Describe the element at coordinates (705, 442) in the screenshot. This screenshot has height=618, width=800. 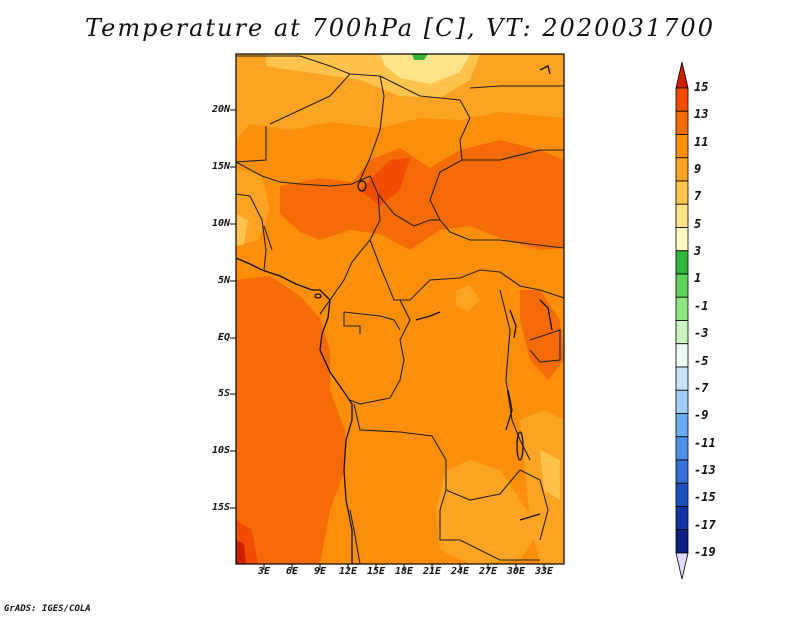
I see `colorbar-label: -11` at that location.